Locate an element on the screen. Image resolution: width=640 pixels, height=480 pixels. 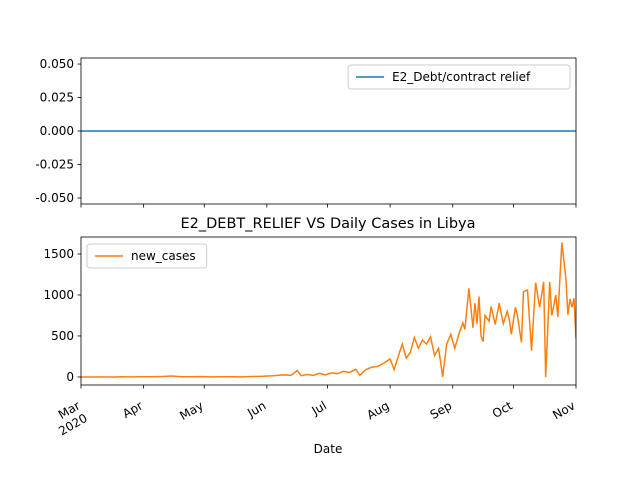
y-tick-label: 0 is located at coordinates (70, 377).